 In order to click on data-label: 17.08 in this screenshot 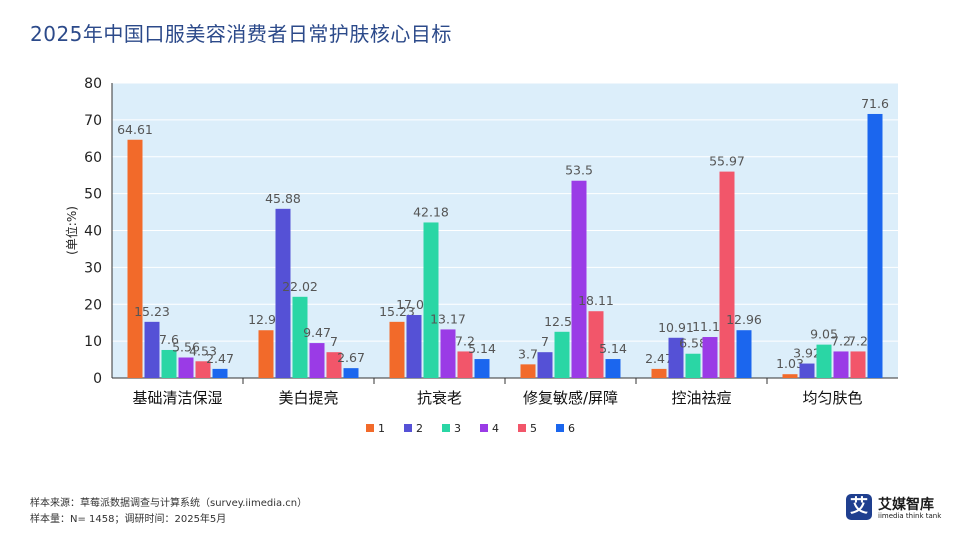, I will do `click(414, 304)`.